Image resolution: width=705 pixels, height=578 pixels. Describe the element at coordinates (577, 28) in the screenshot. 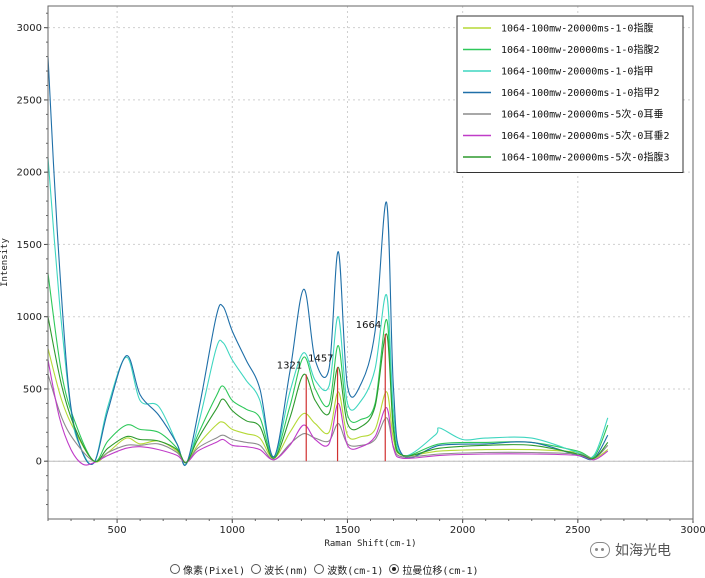

I see `legend-entry-1: 1064-100mw-20000ms-1-0指腹` at that location.